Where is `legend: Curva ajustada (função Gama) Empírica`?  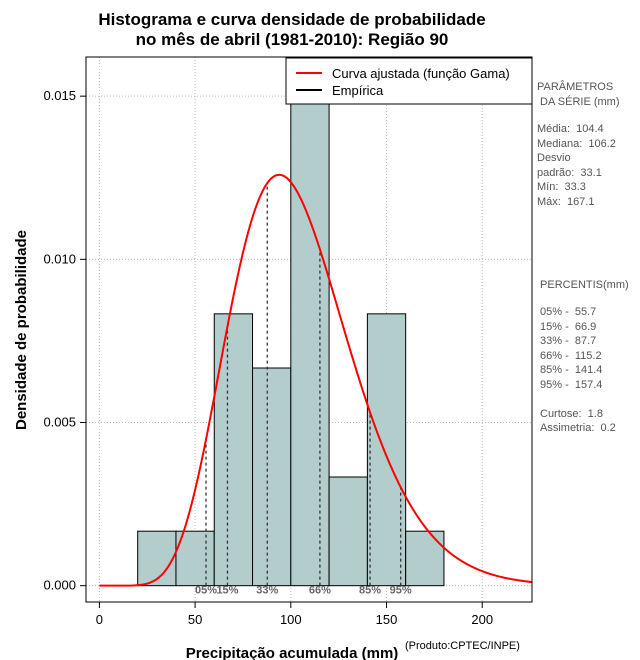 legend: Curva ajustada (função Gama) Empírica is located at coordinates (409, 81).